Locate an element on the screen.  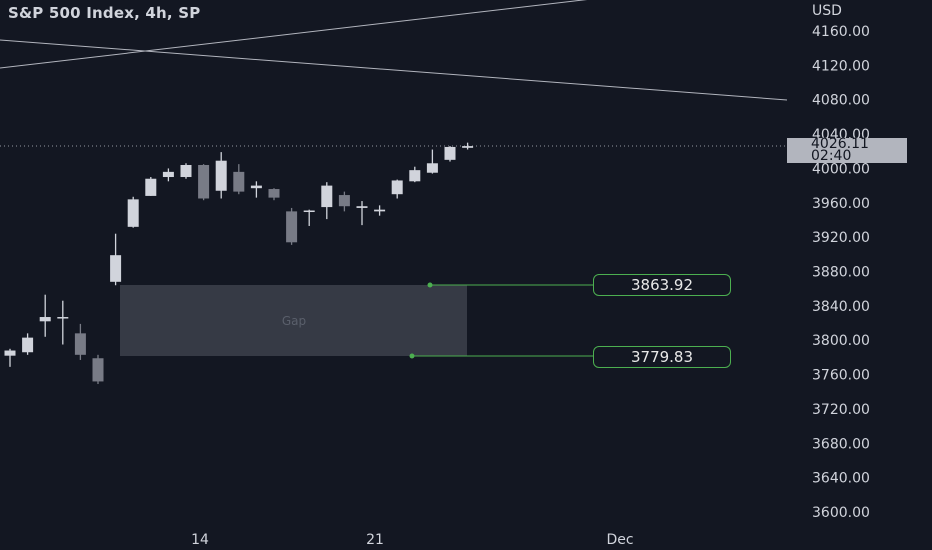
bar-countdown: 02:40 is located at coordinates (831, 156).